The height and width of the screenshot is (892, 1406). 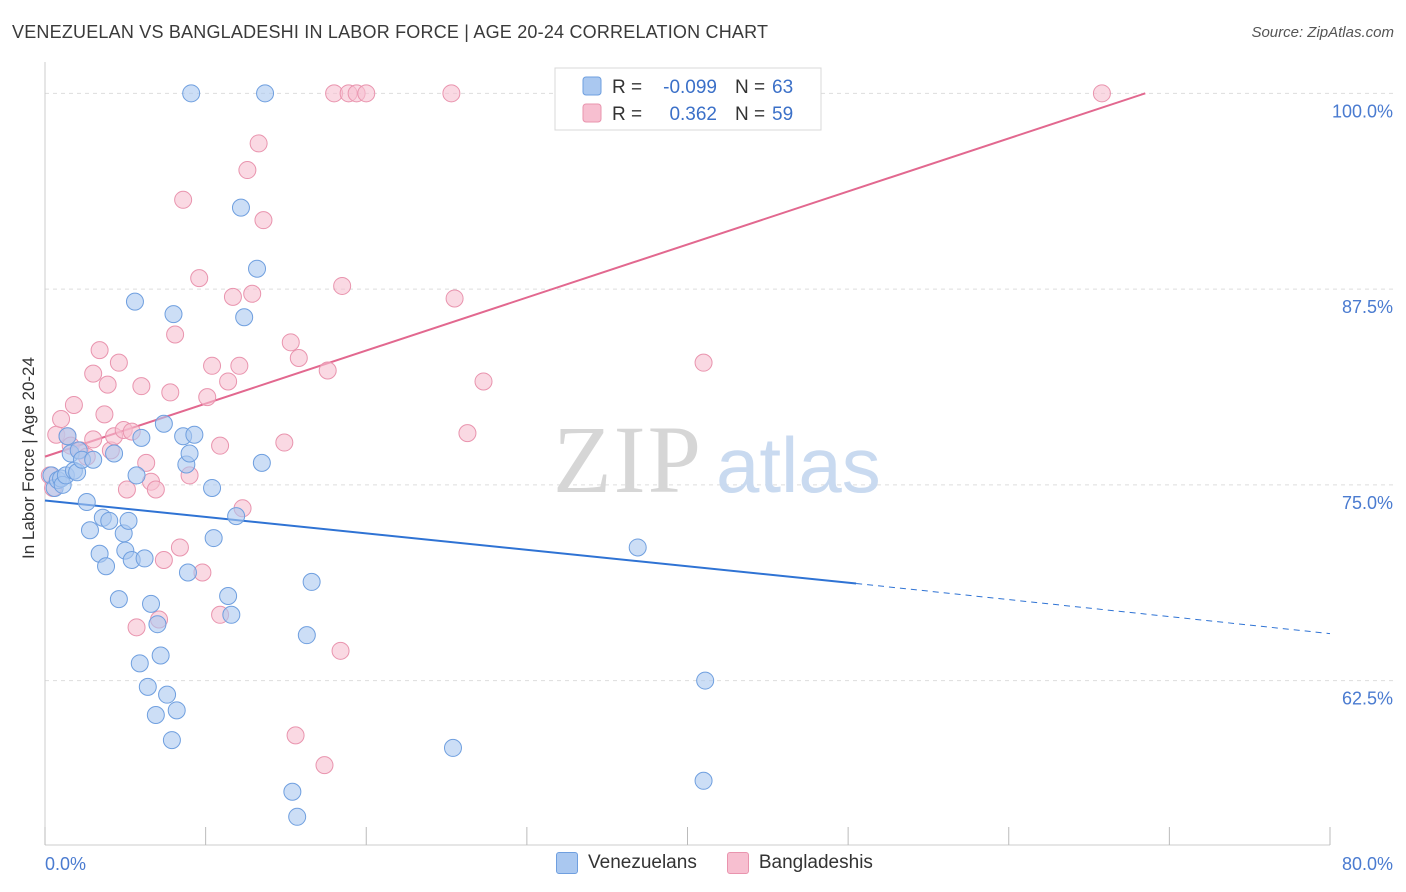 What do you see at coordinates (714, 863) in the screenshot?
I see `series-legend: Venezuelans Bangladeshis` at bounding box center [714, 863].